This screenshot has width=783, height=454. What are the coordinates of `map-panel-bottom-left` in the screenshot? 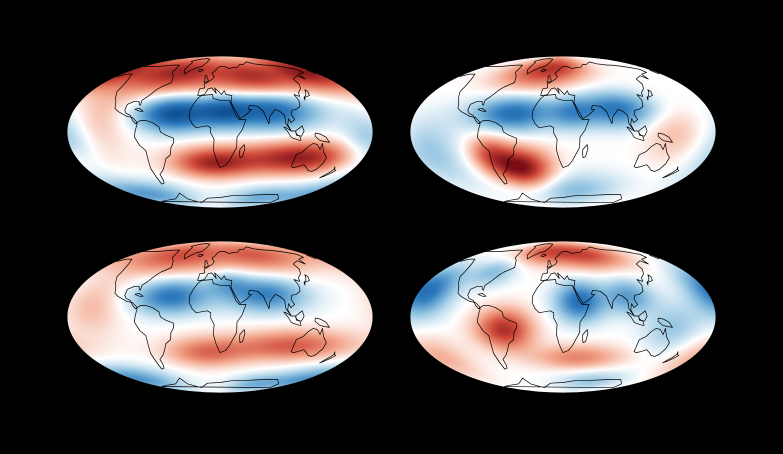 It's located at (220, 317).